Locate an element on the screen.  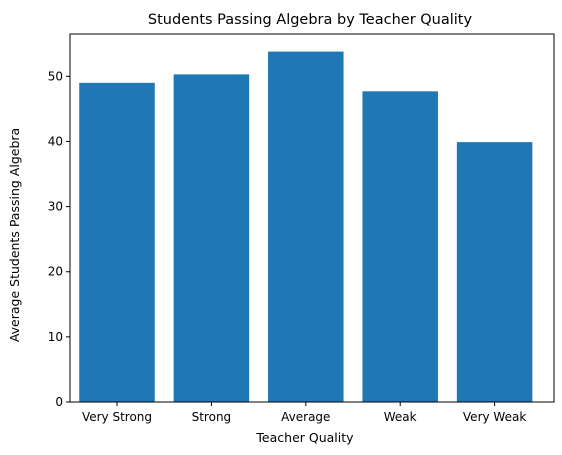
x-tick-label: Strong is located at coordinates (212, 417).